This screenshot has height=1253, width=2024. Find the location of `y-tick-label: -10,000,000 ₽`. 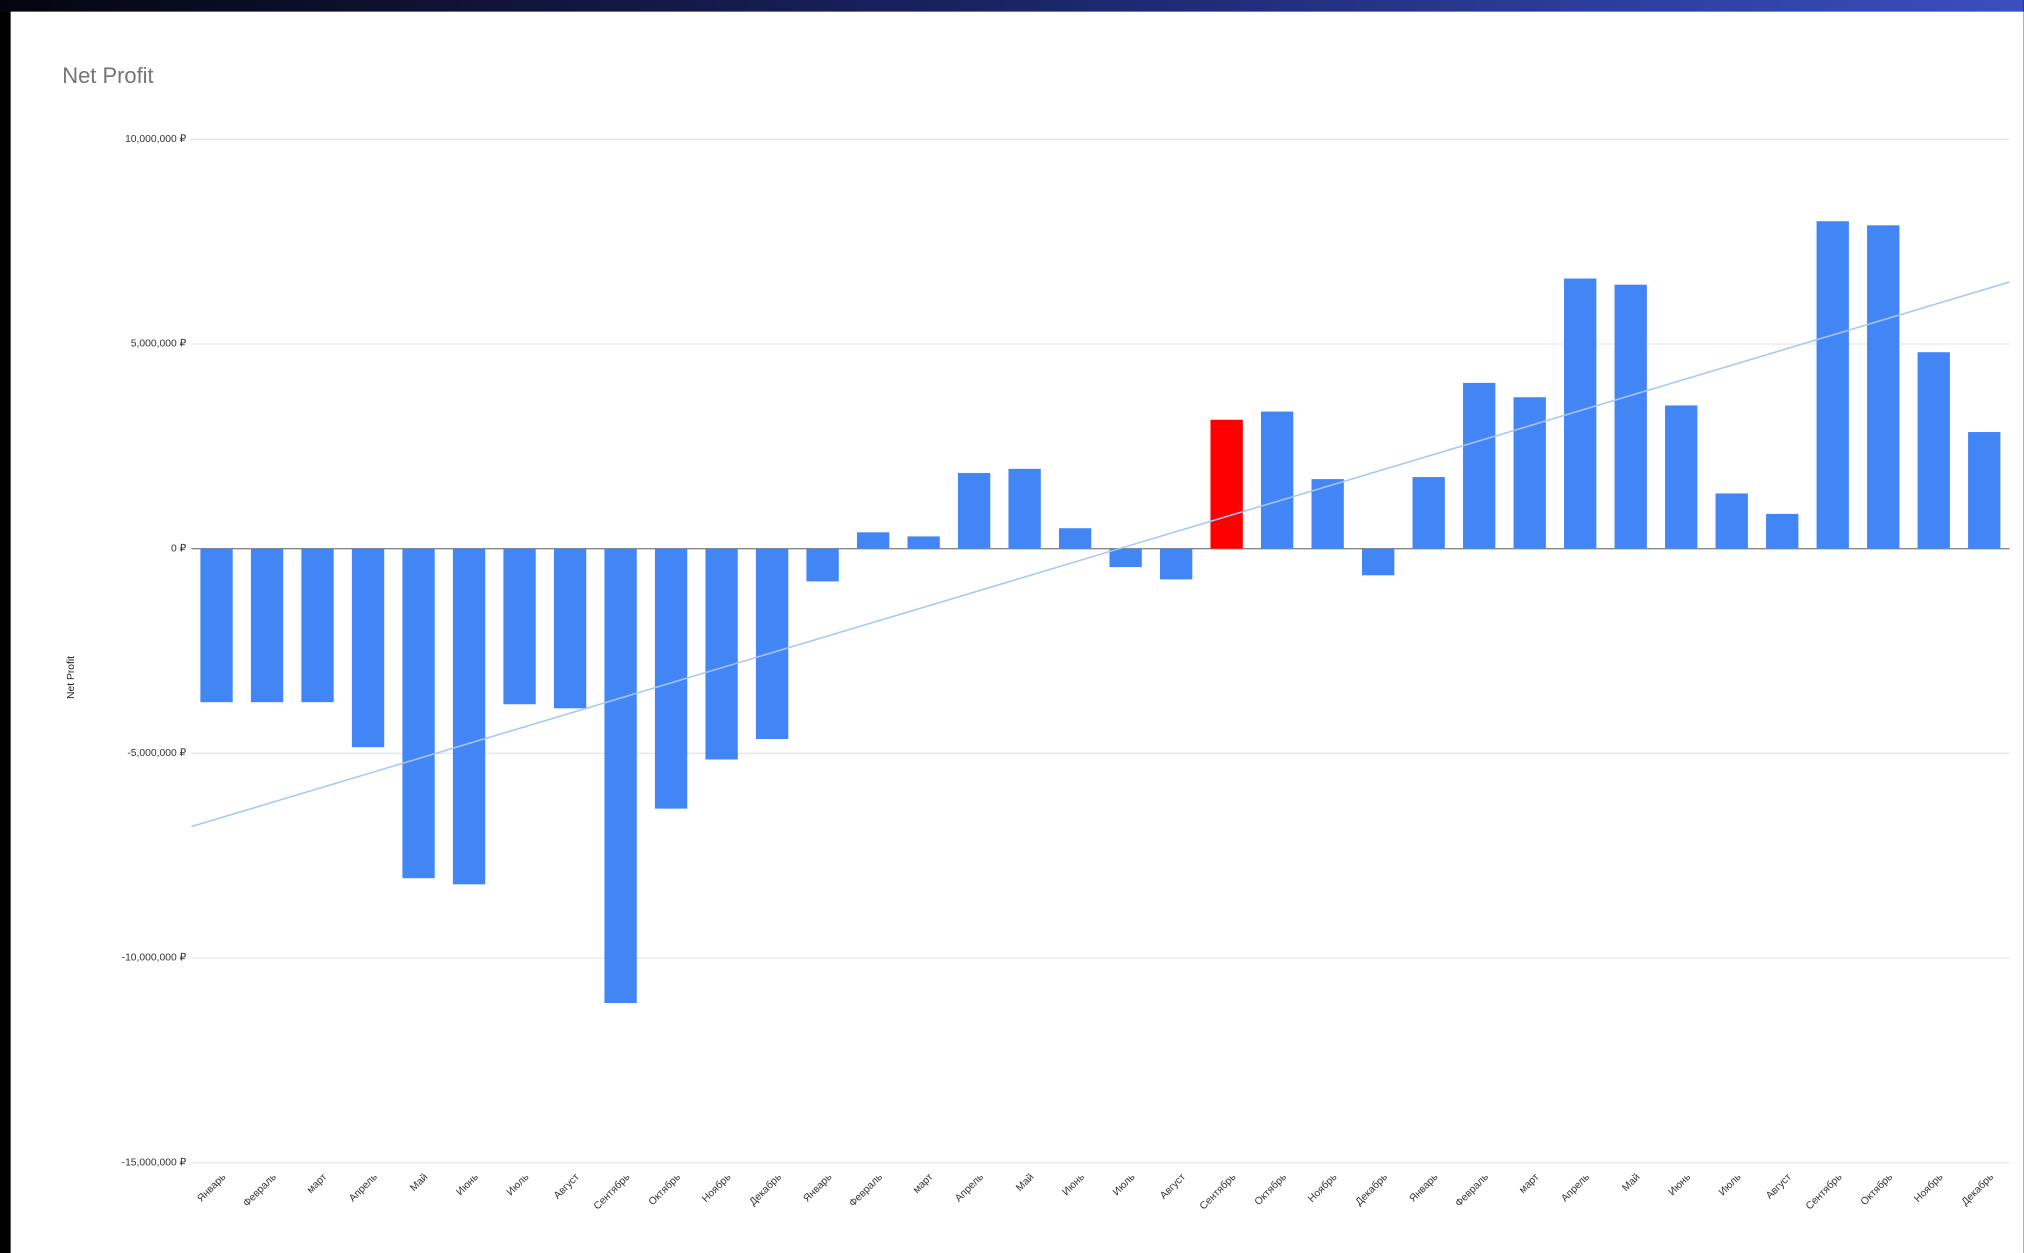

y-tick-label: -10,000,000 ₽ is located at coordinates (154, 958).